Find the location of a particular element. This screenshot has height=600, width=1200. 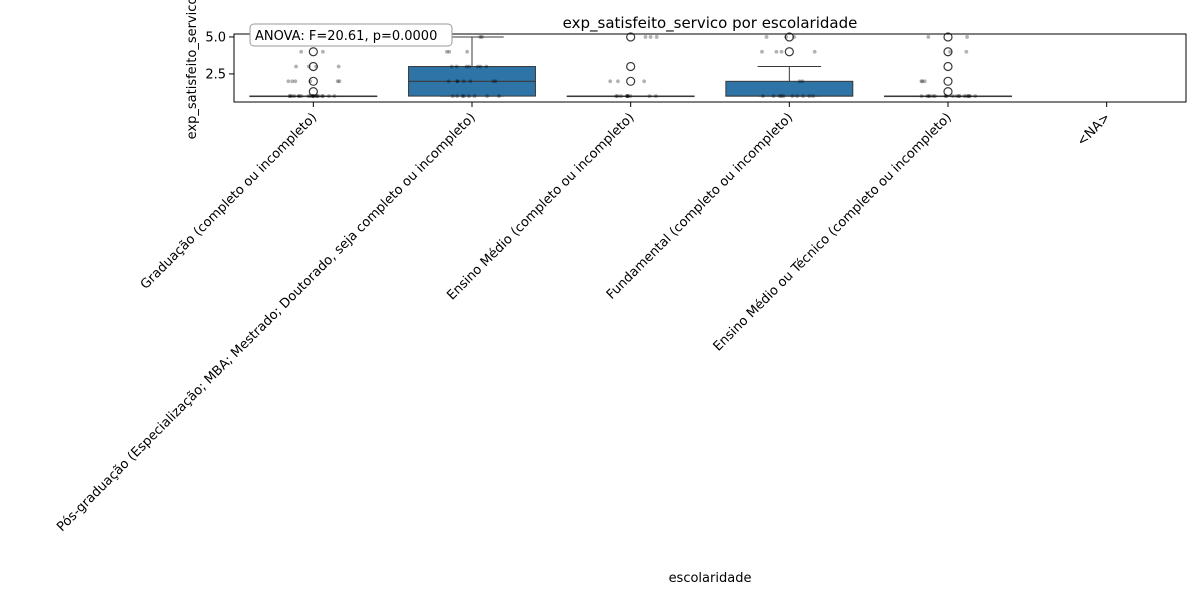

x-tick-label: Fundamental (completo ou incompleto) is located at coordinates (700, 206).